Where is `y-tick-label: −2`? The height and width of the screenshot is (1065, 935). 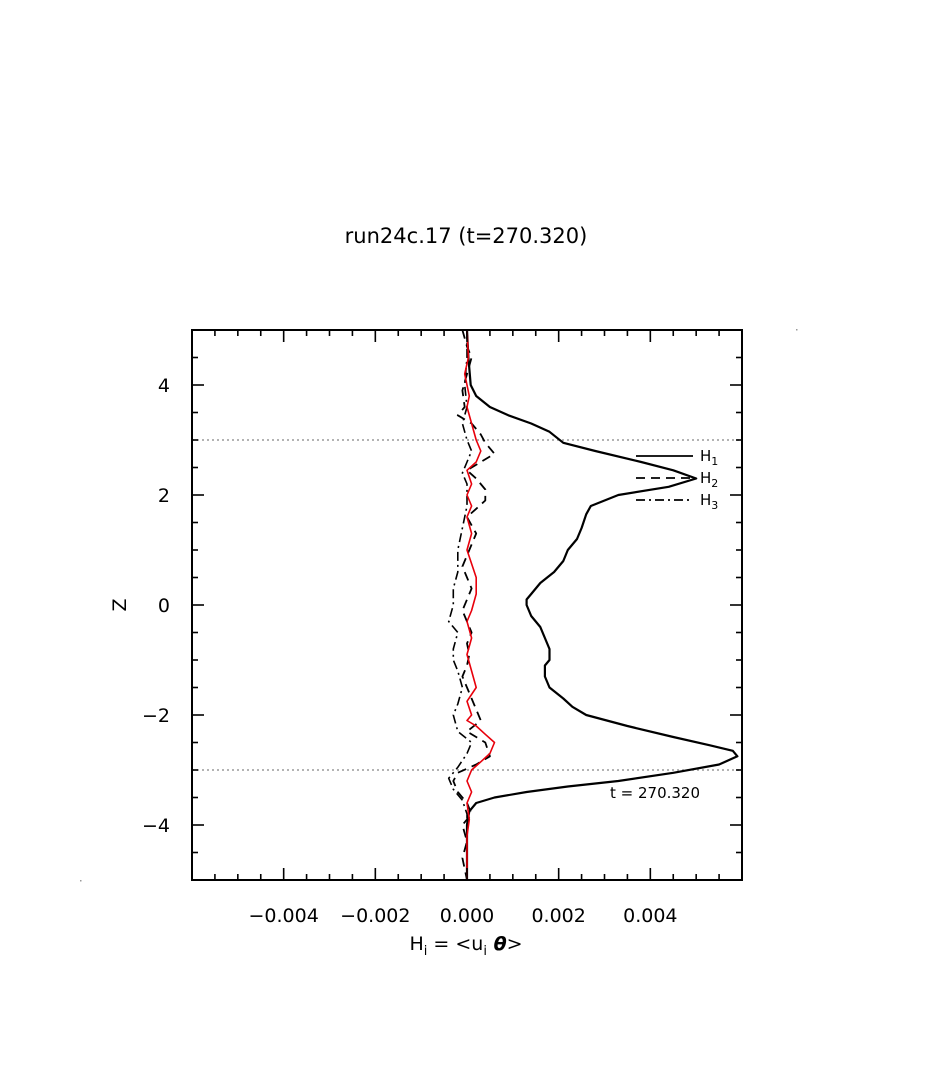
y-tick-label: −2 is located at coordinates (156, 716).